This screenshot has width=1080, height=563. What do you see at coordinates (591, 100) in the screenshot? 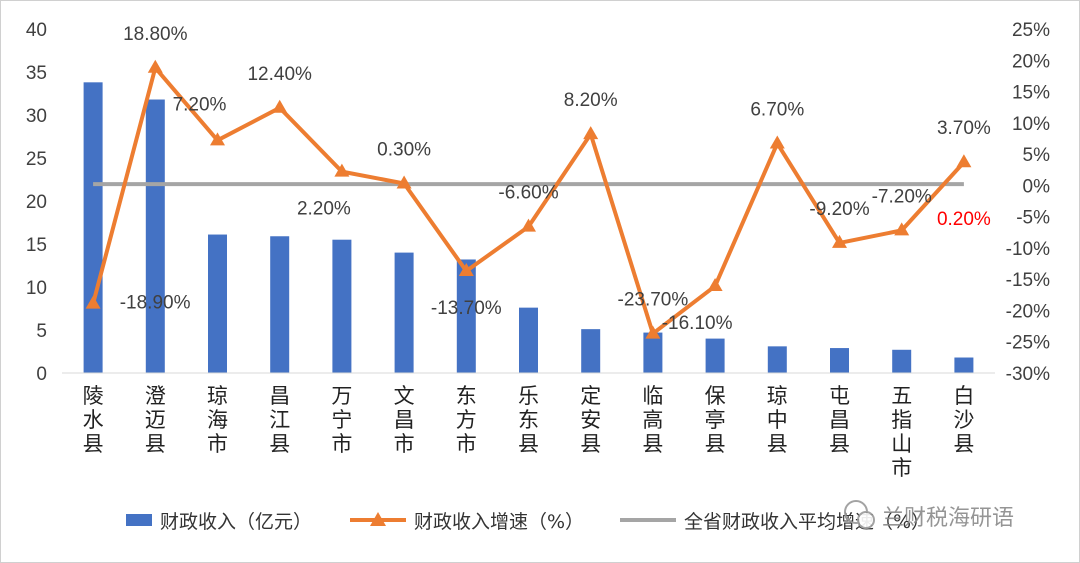
I see `data-label: 8.20%` at bounding box center [591, 100].